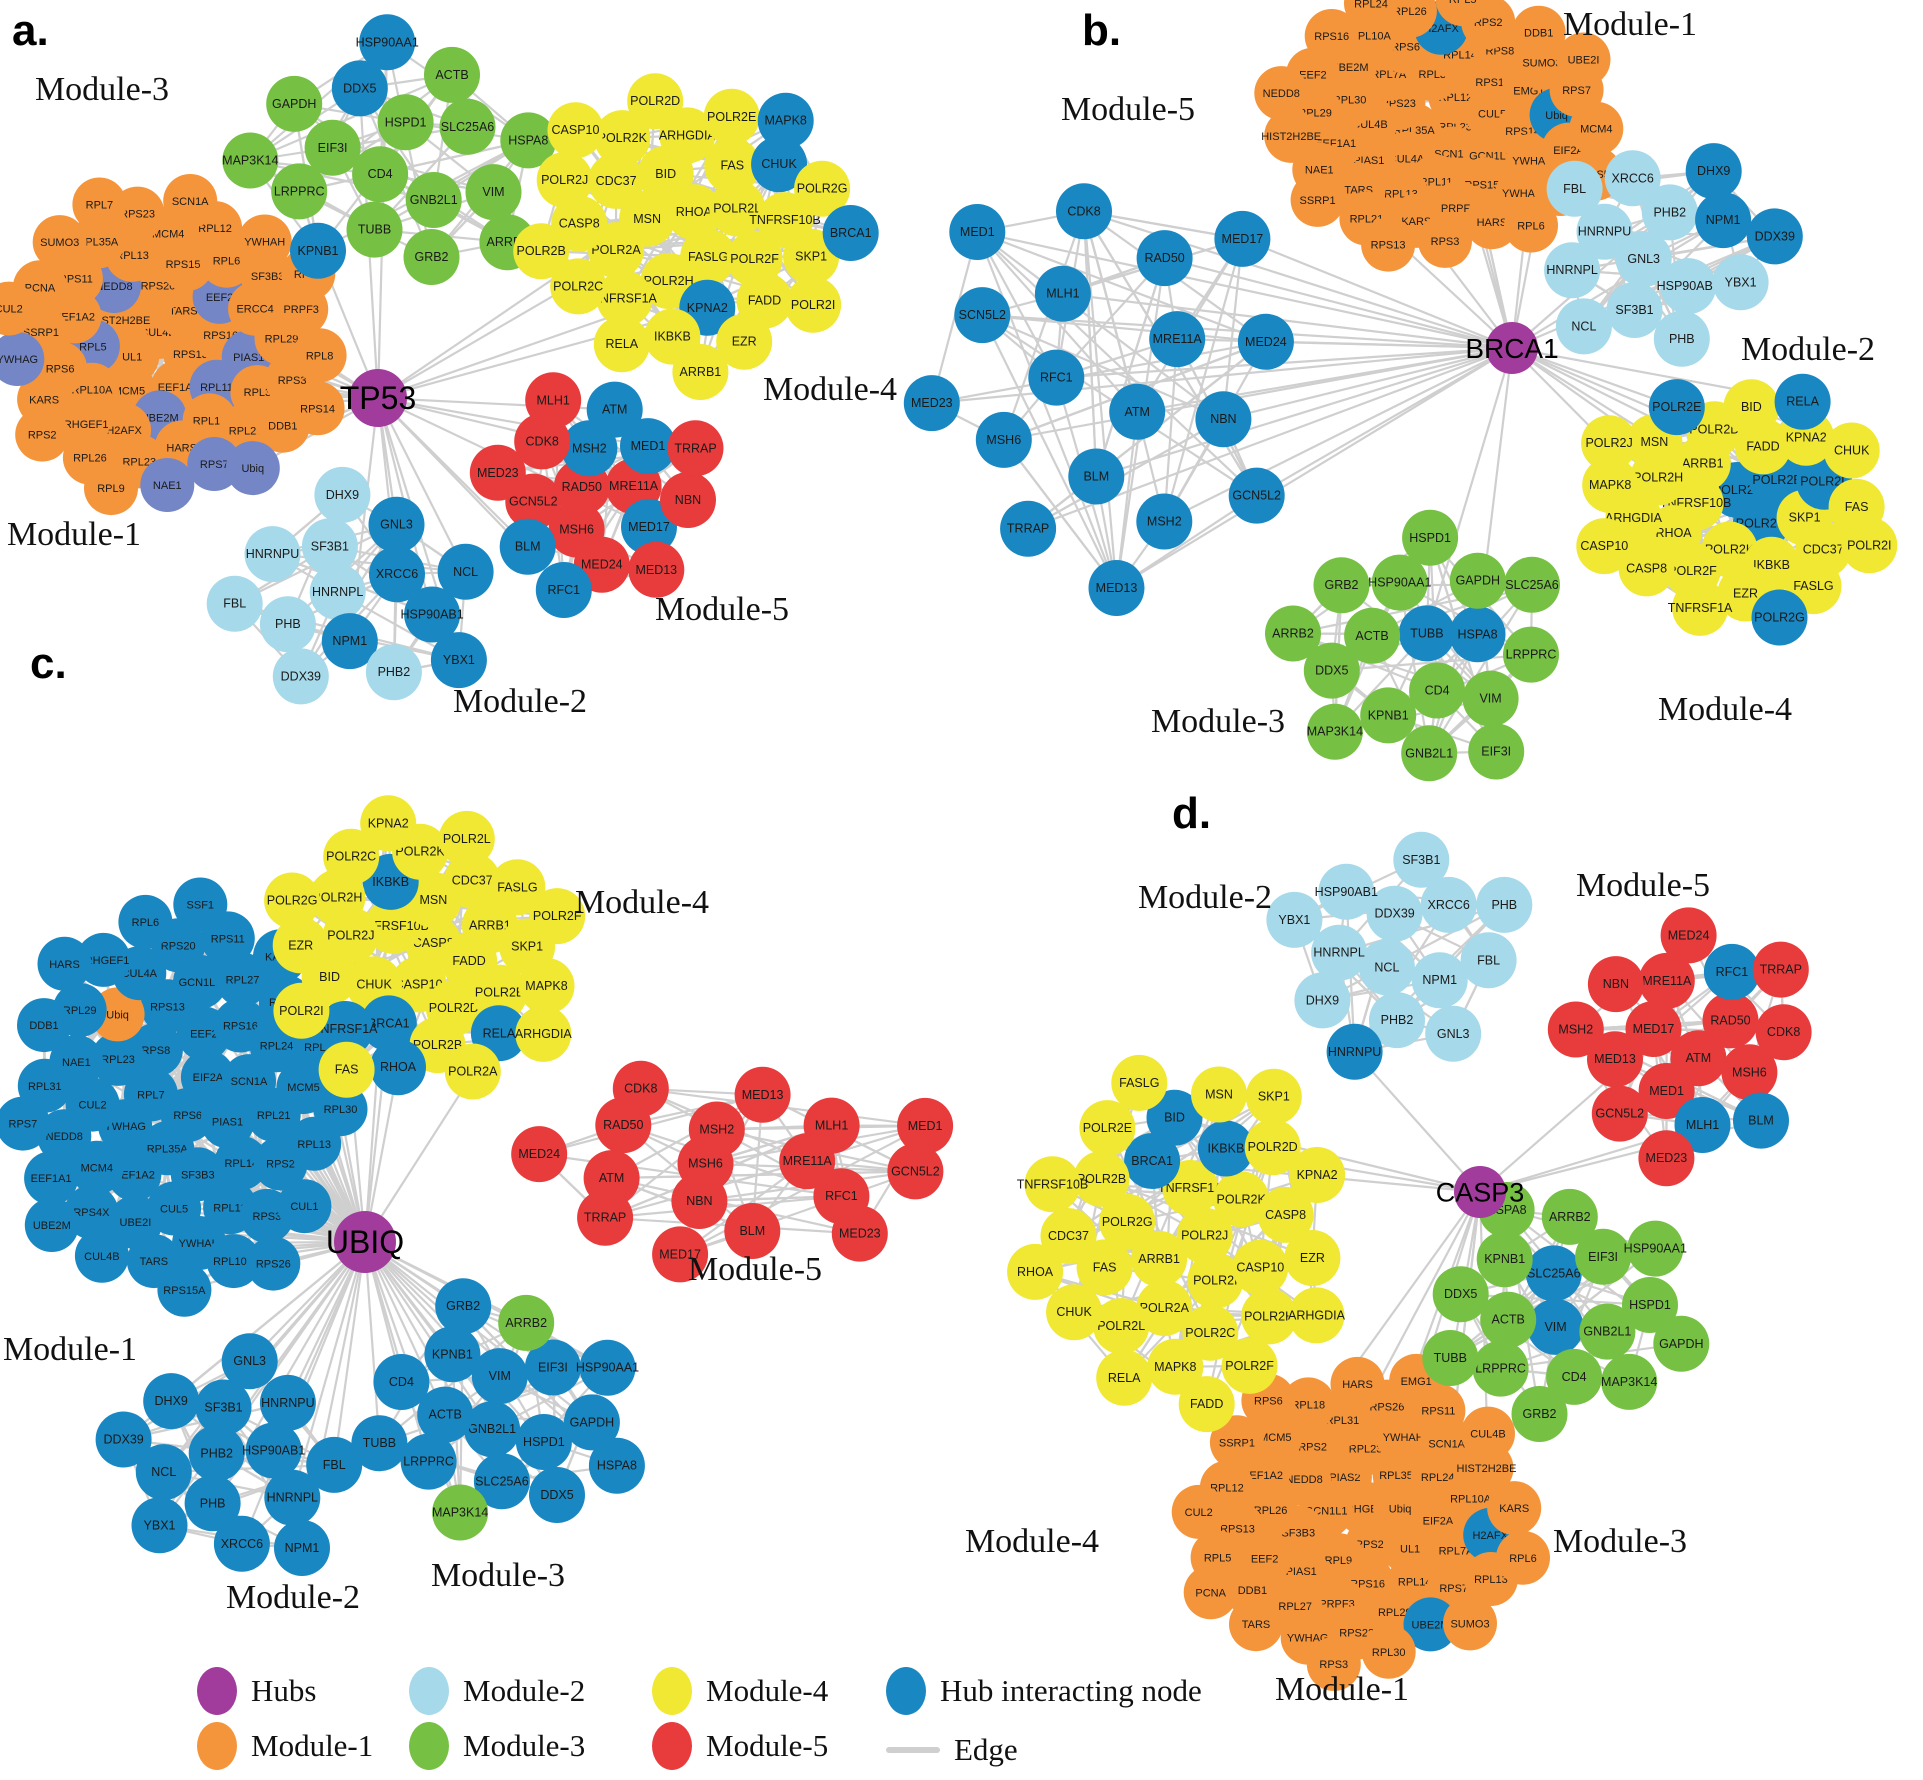 This screenshot has height=1780, width=1923. I want to click on node-label-RPL27: RPL27, so click(243, 981).